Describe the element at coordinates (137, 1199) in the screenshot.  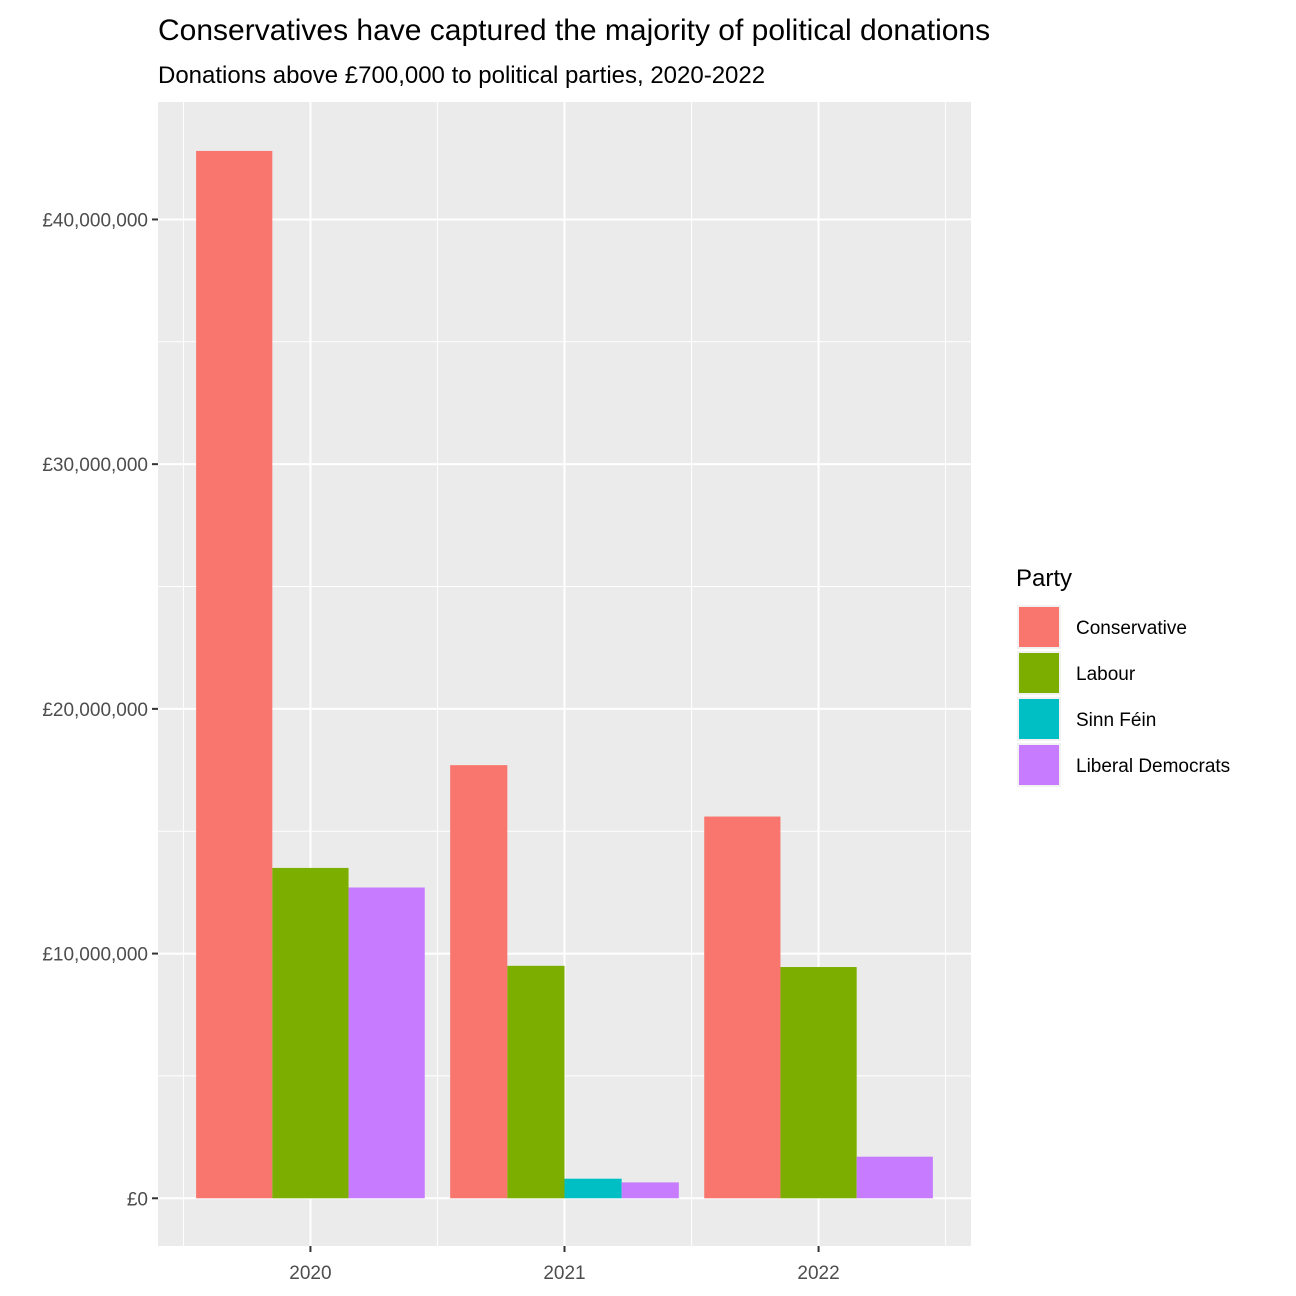
I see `y-tick-label: £0` at that location.